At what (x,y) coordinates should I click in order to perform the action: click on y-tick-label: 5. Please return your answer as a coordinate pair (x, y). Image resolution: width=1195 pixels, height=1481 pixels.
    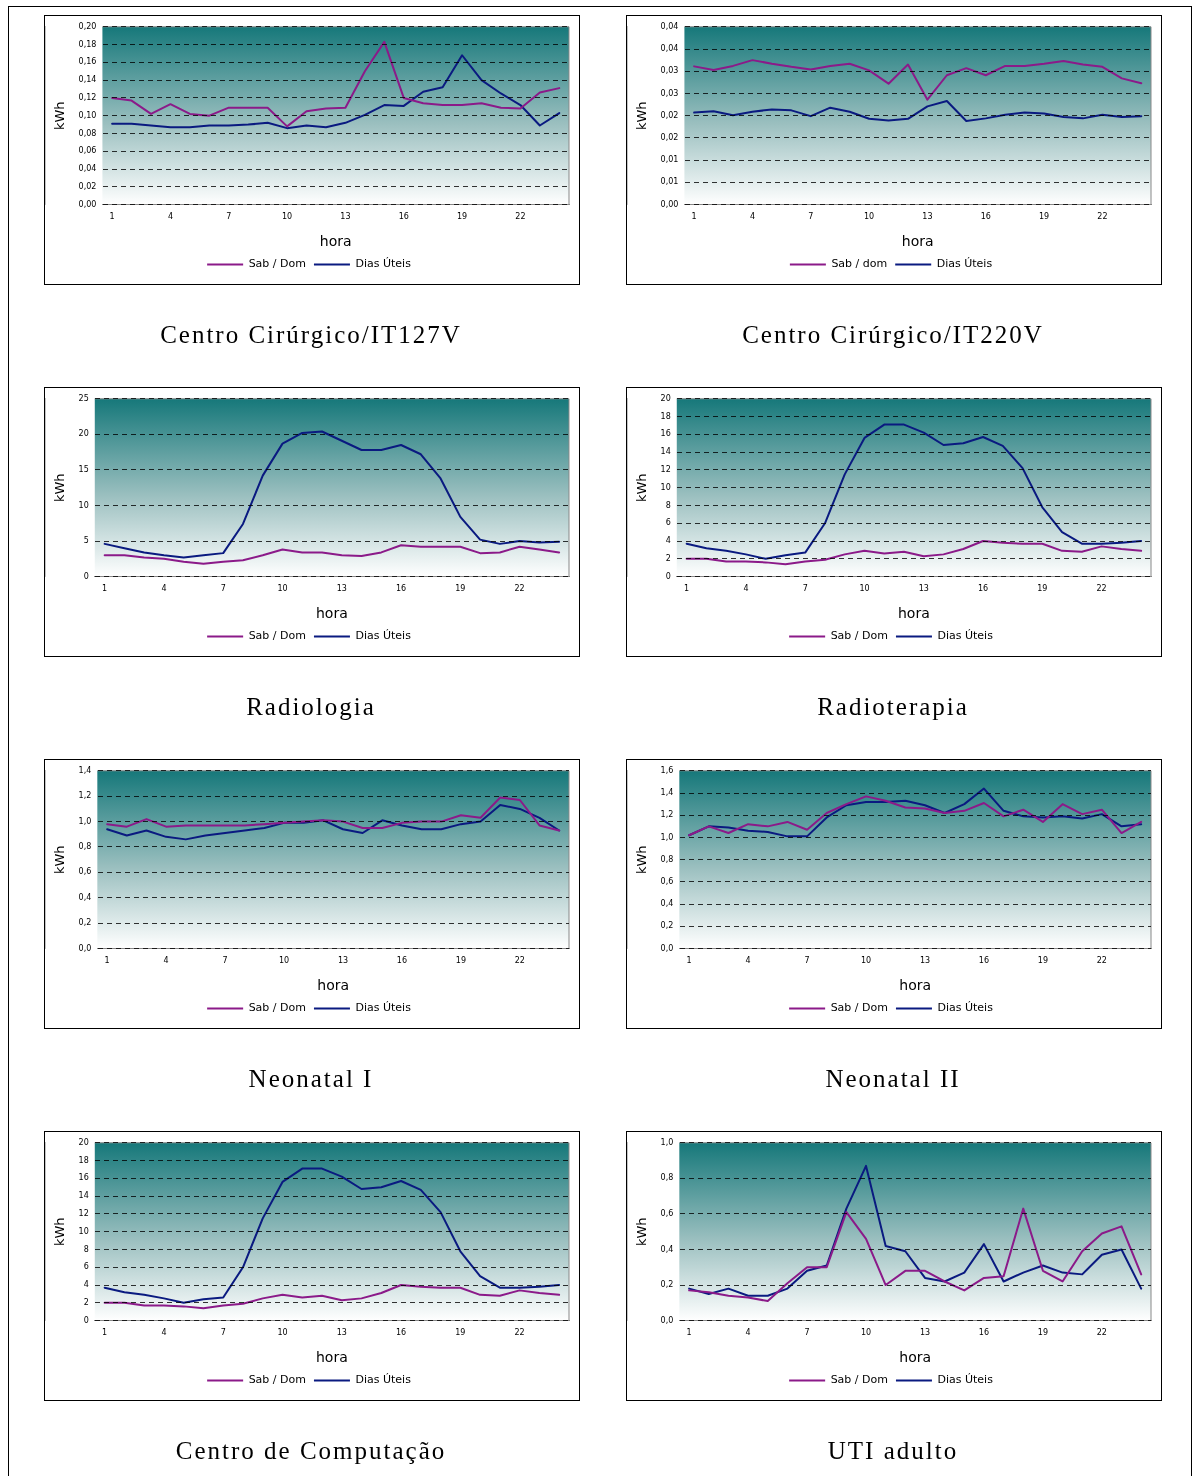
    Looking at the image, I should click on (86, 541).